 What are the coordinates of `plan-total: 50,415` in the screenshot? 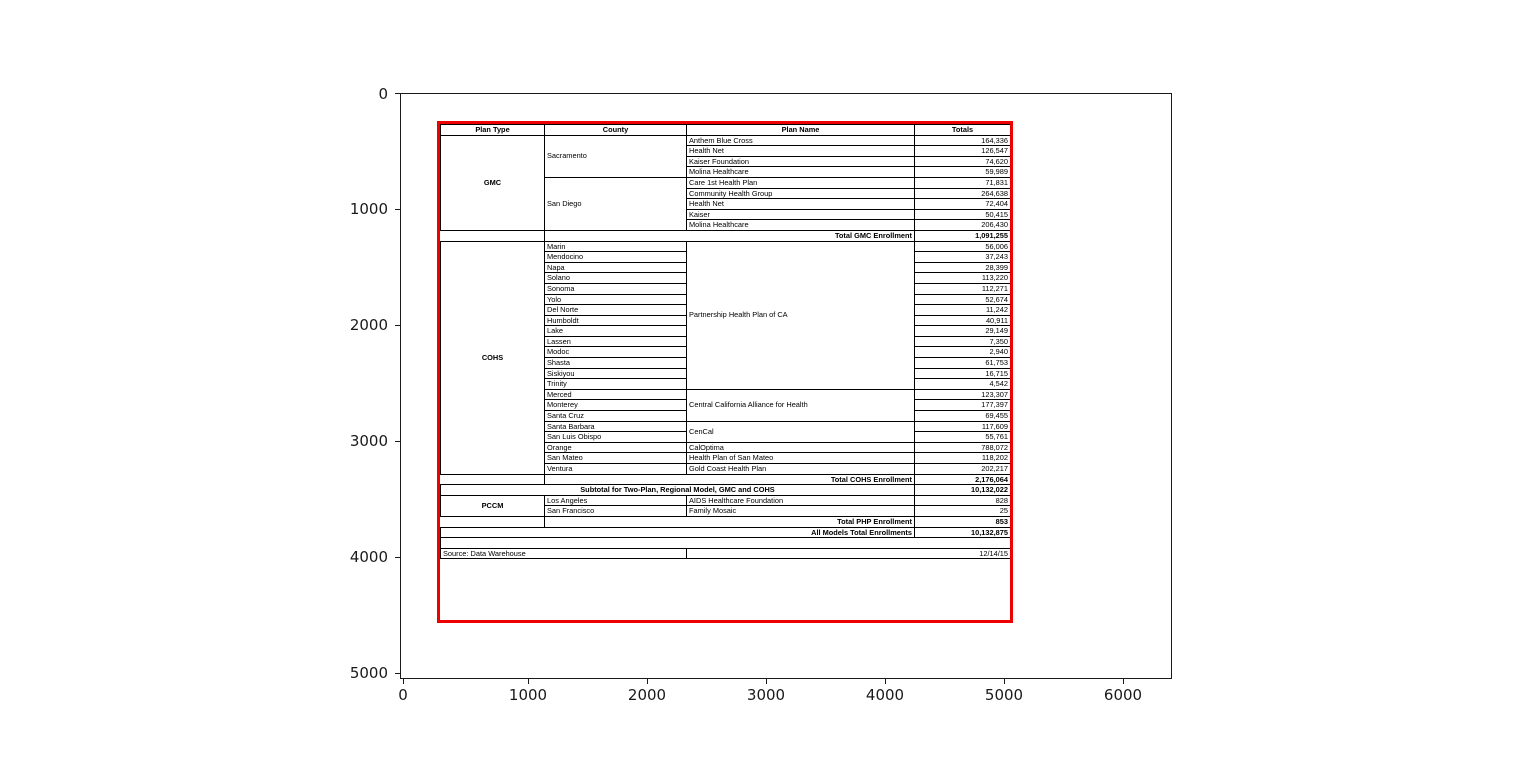 It's located at (962, 214).